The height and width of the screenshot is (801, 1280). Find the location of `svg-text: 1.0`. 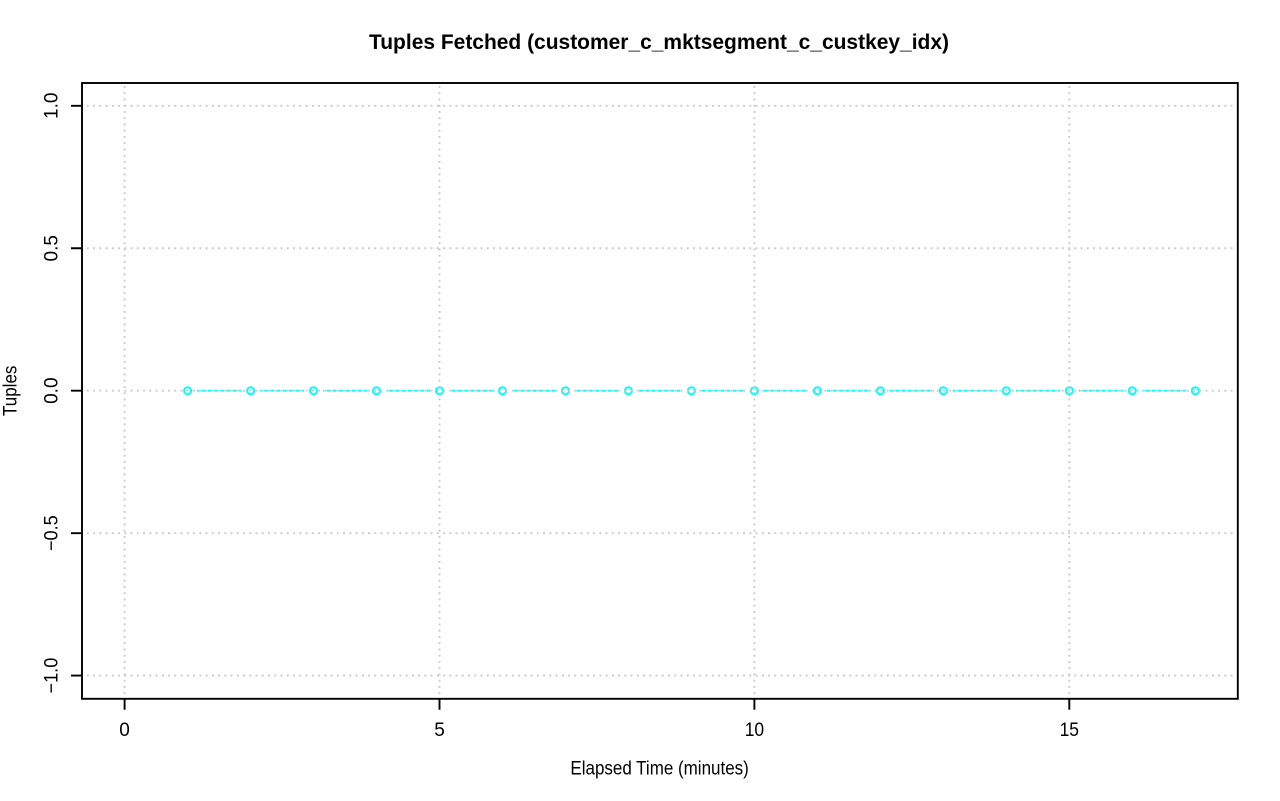

svg-text: 1.0 is located at coordinates (52, 106).